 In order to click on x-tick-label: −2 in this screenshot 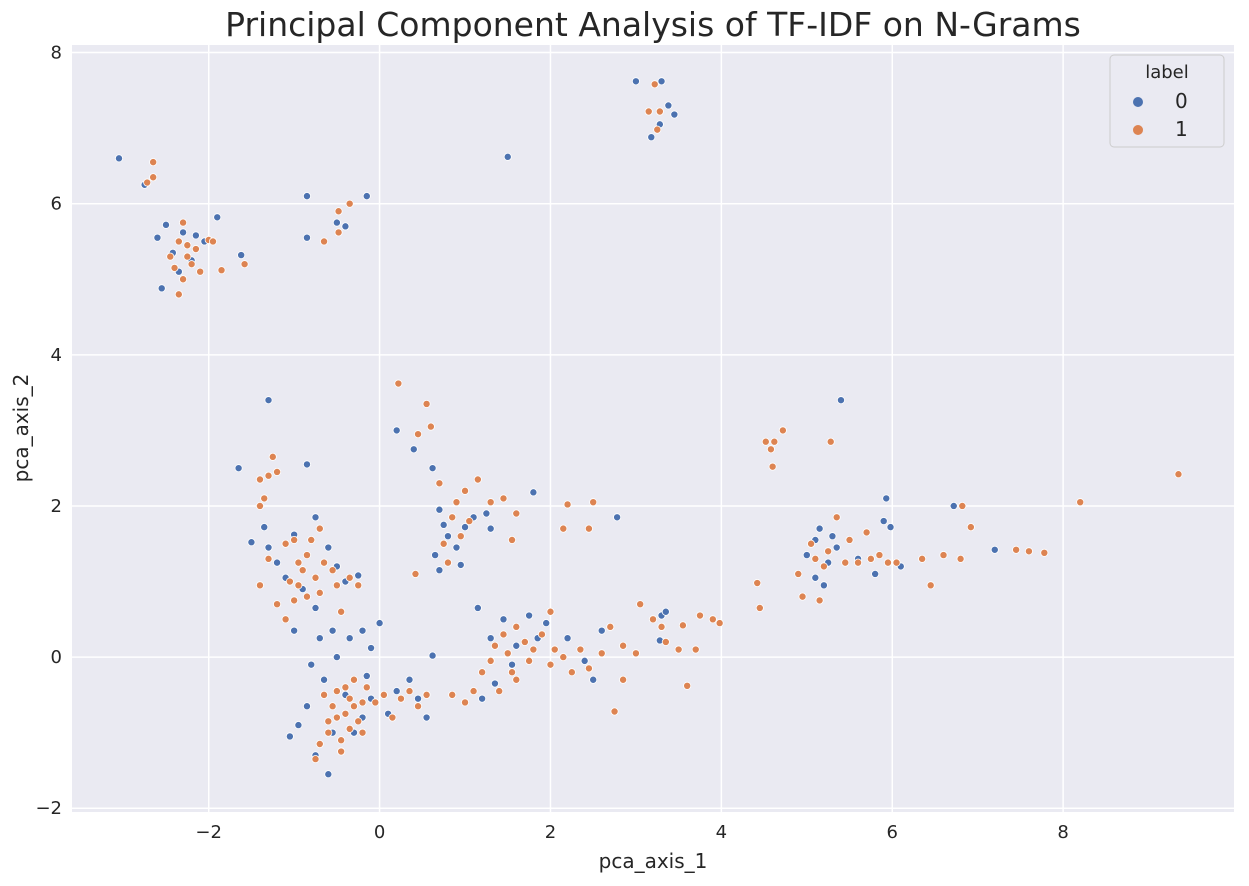, I will do `click(208, 832)`.